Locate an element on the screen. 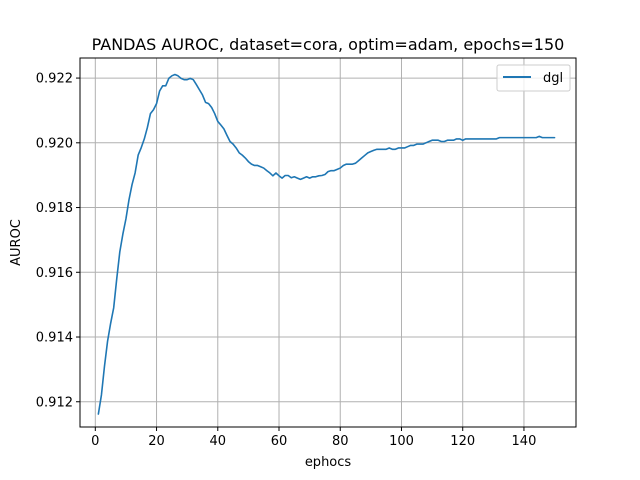 Image resolution: width=640 pixels, height=480 pixels. y-tick-label: 0.916 is located at coordinates (54, 273).